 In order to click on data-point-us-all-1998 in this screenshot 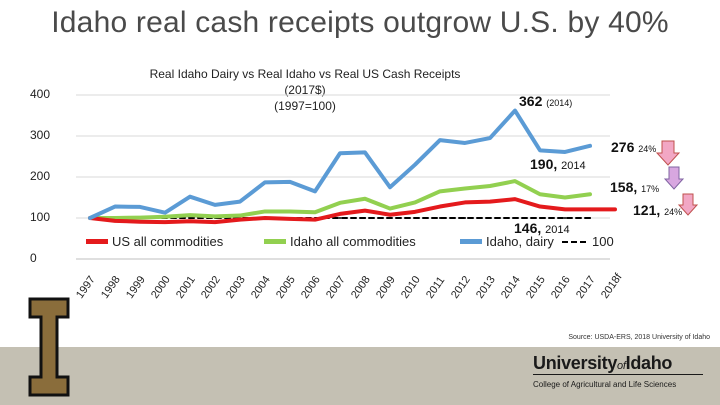, I will do `click(115, 220)`.